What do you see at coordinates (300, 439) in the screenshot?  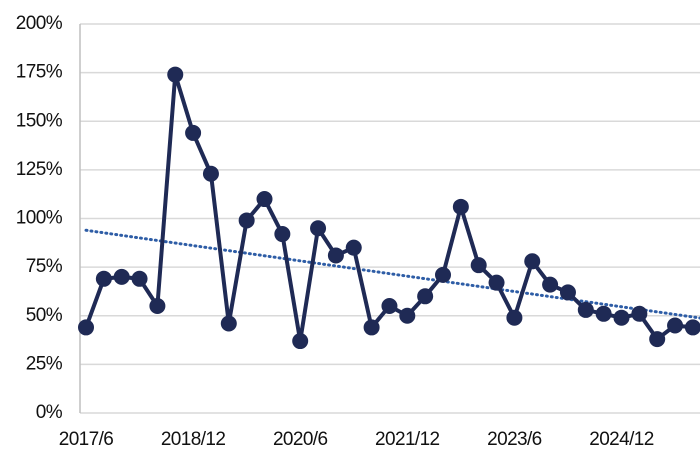 I see `x-tick-label: 2020/6` at bounding box center [300, 439].